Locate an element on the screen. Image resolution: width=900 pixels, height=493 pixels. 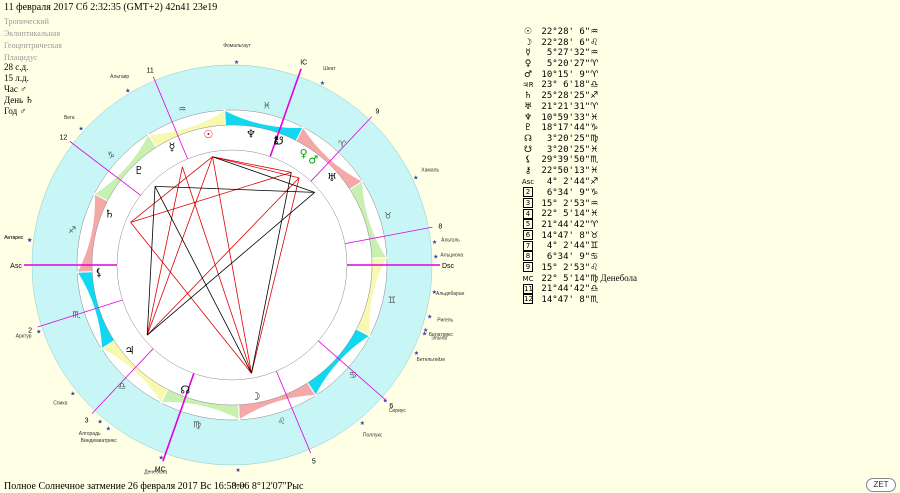
position-value: 15° 2'53" is located at coordinates (563, 203).